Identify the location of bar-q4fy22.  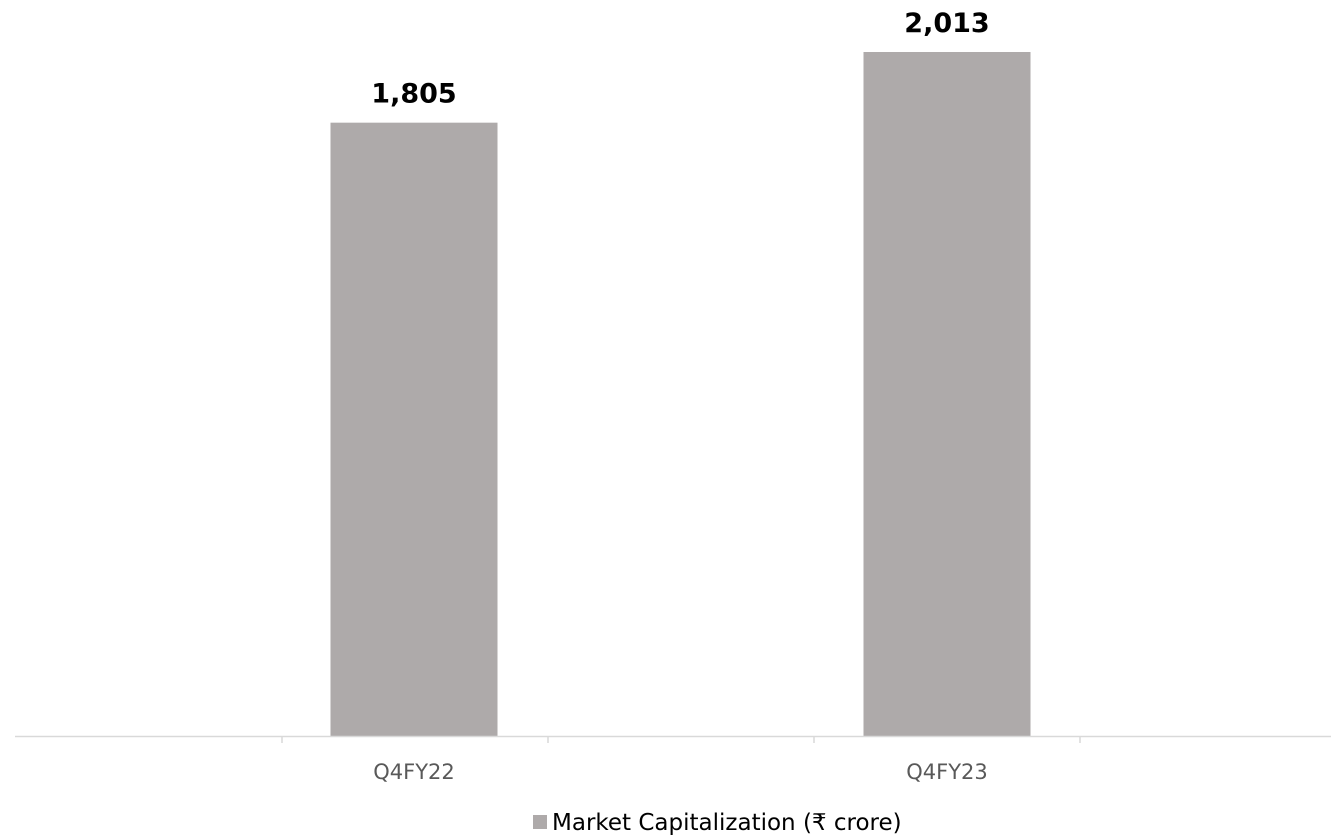
(414, 429).